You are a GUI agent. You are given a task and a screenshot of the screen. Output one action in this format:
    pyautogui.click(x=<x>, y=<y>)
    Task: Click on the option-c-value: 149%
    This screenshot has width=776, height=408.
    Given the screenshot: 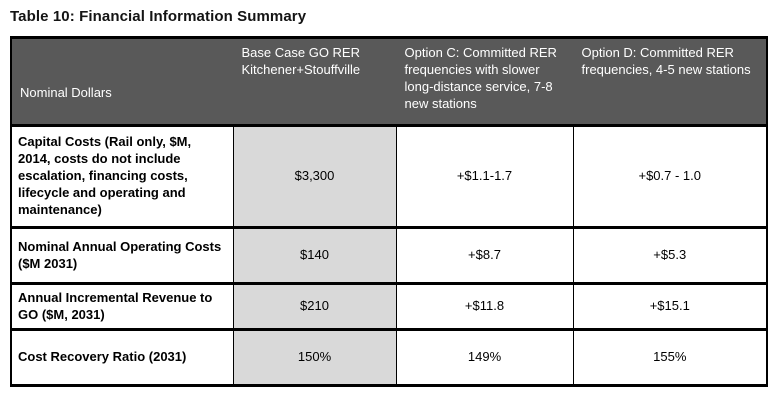 What is the action you would take?
    pyautogui.click(x=484, y=357)
    